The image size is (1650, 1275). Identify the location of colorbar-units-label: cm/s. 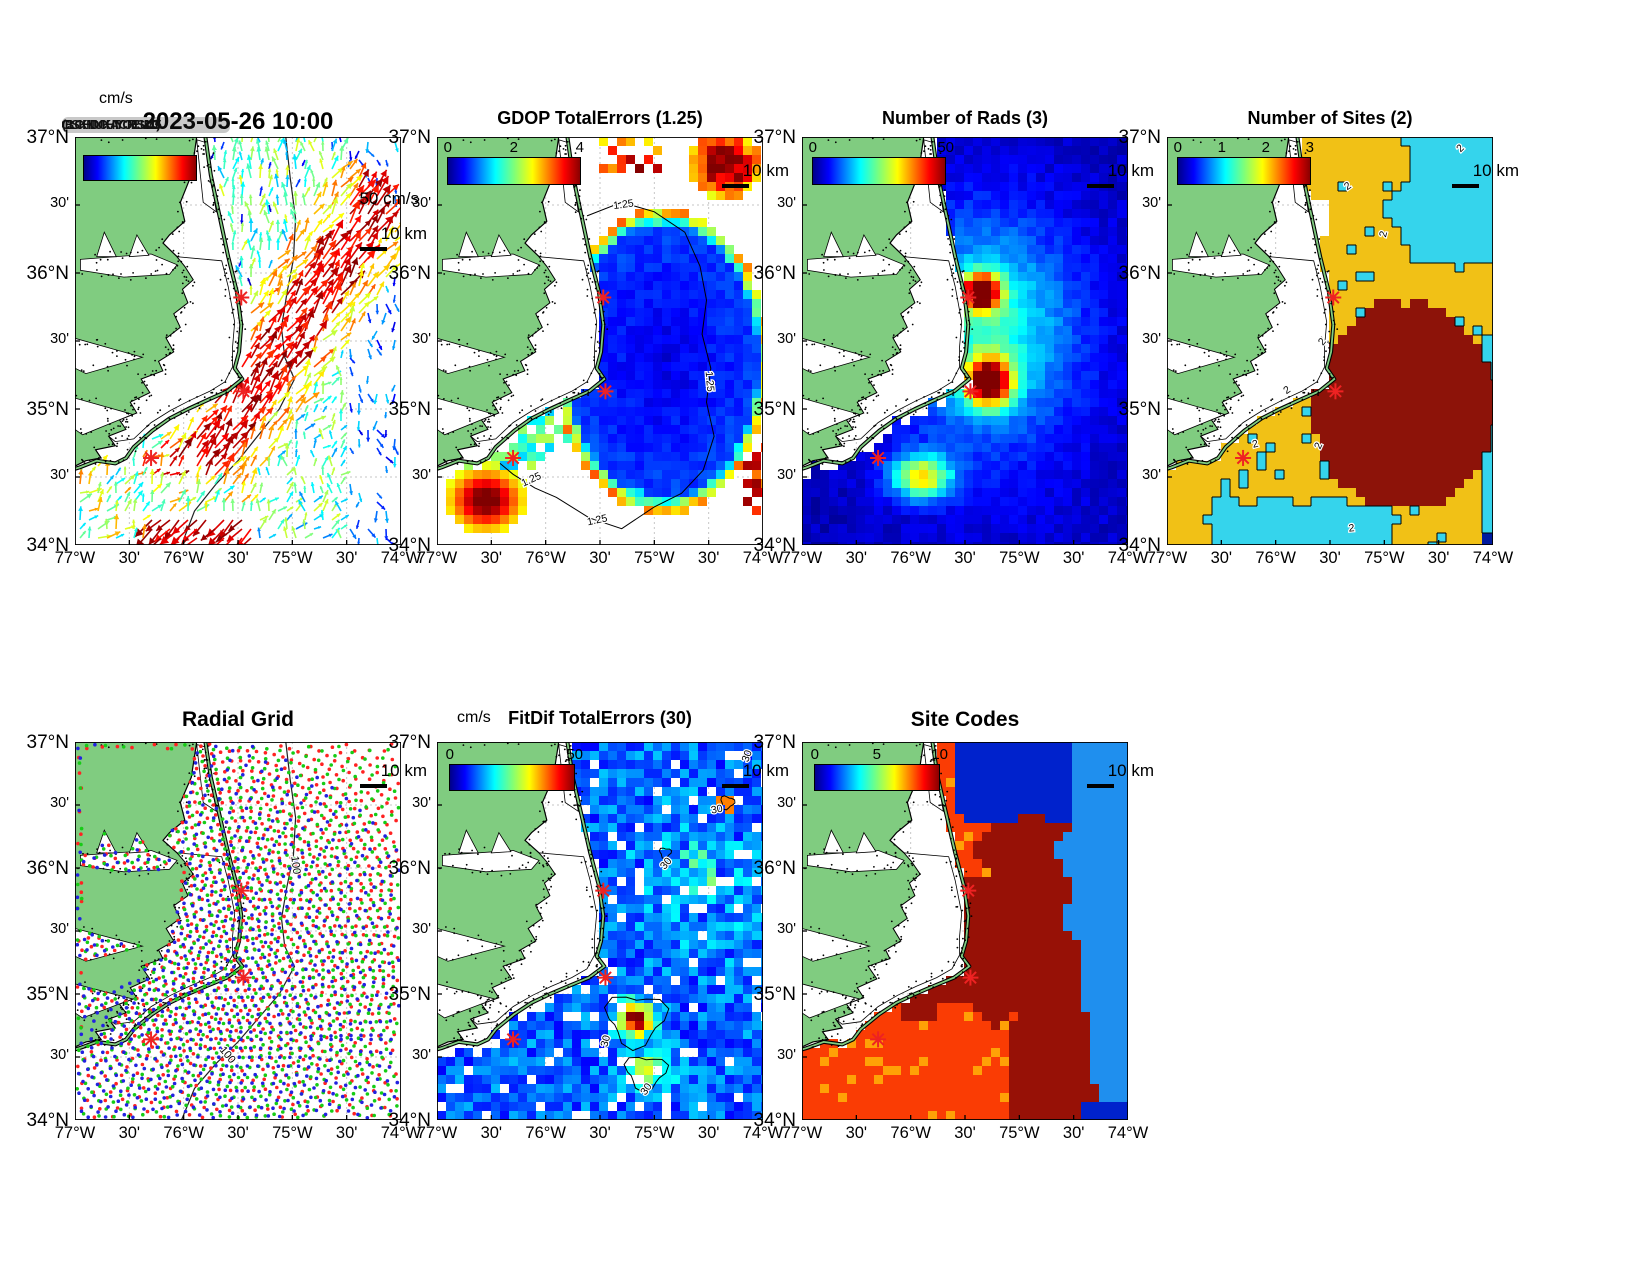
(474, 717).